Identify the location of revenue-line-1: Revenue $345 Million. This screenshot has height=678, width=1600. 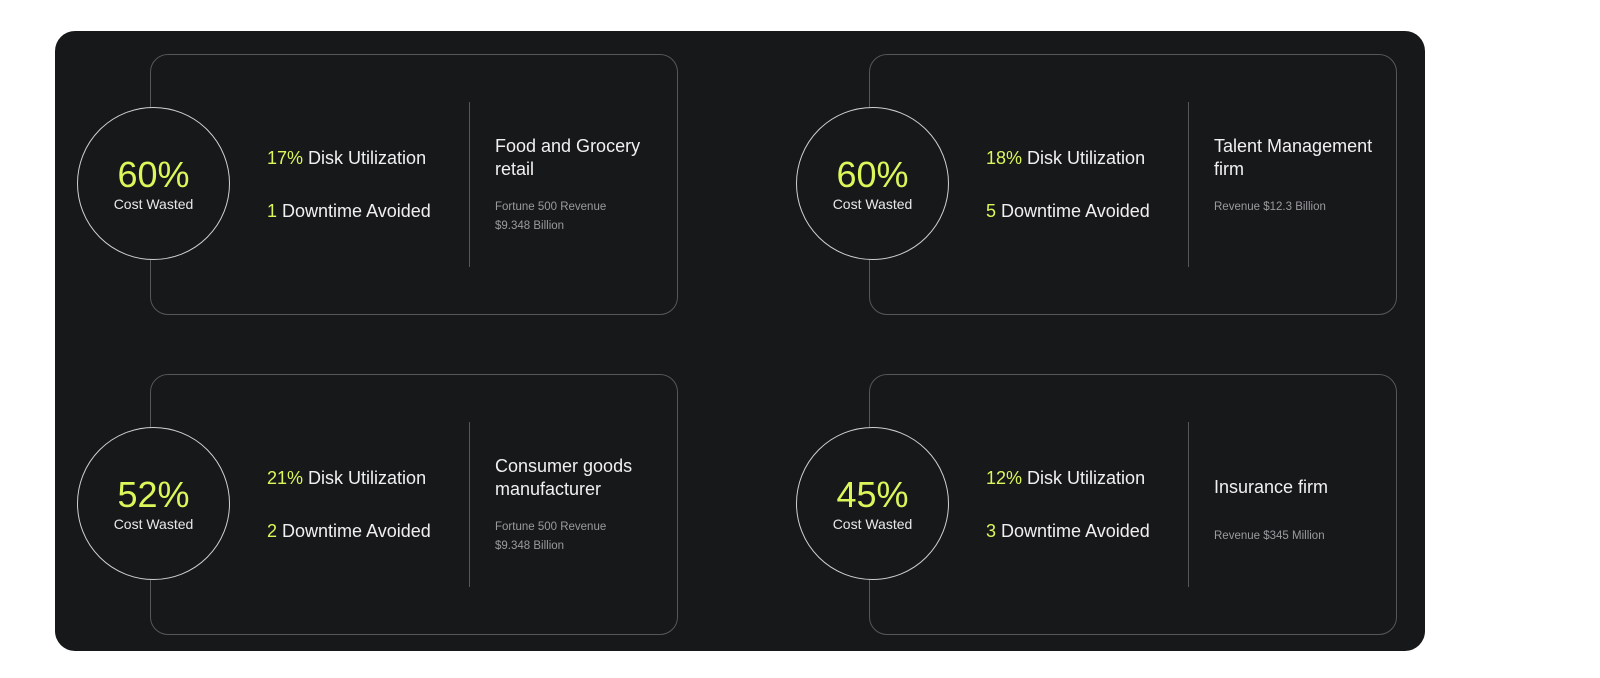
(1269, 536).